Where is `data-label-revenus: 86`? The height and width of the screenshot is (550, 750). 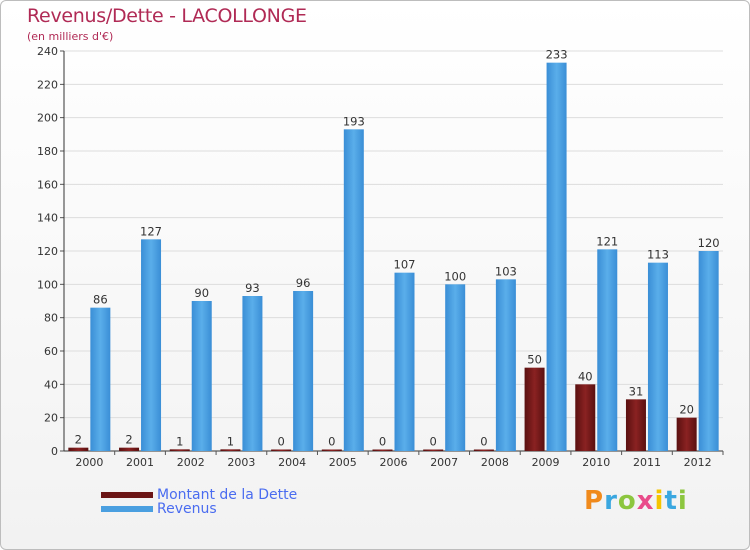
data-label-revenus: 86 is located at coordinates (100, 300).